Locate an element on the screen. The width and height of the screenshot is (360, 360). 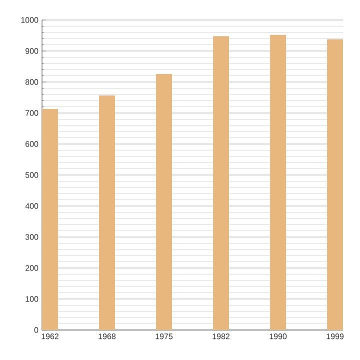
x-tick-label: 1982 is located at coordinates (221, 337).